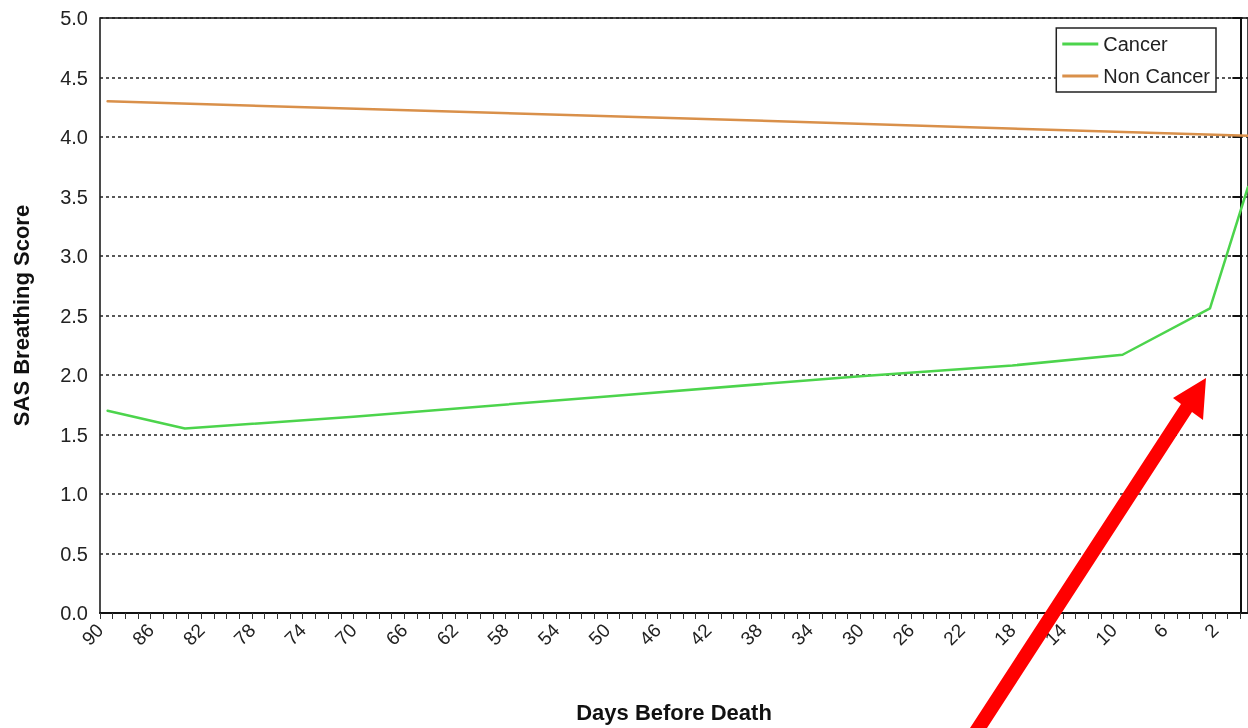 The image size is (1248, 728). I want to click on x-tick-label: 38, so click(751, 634).